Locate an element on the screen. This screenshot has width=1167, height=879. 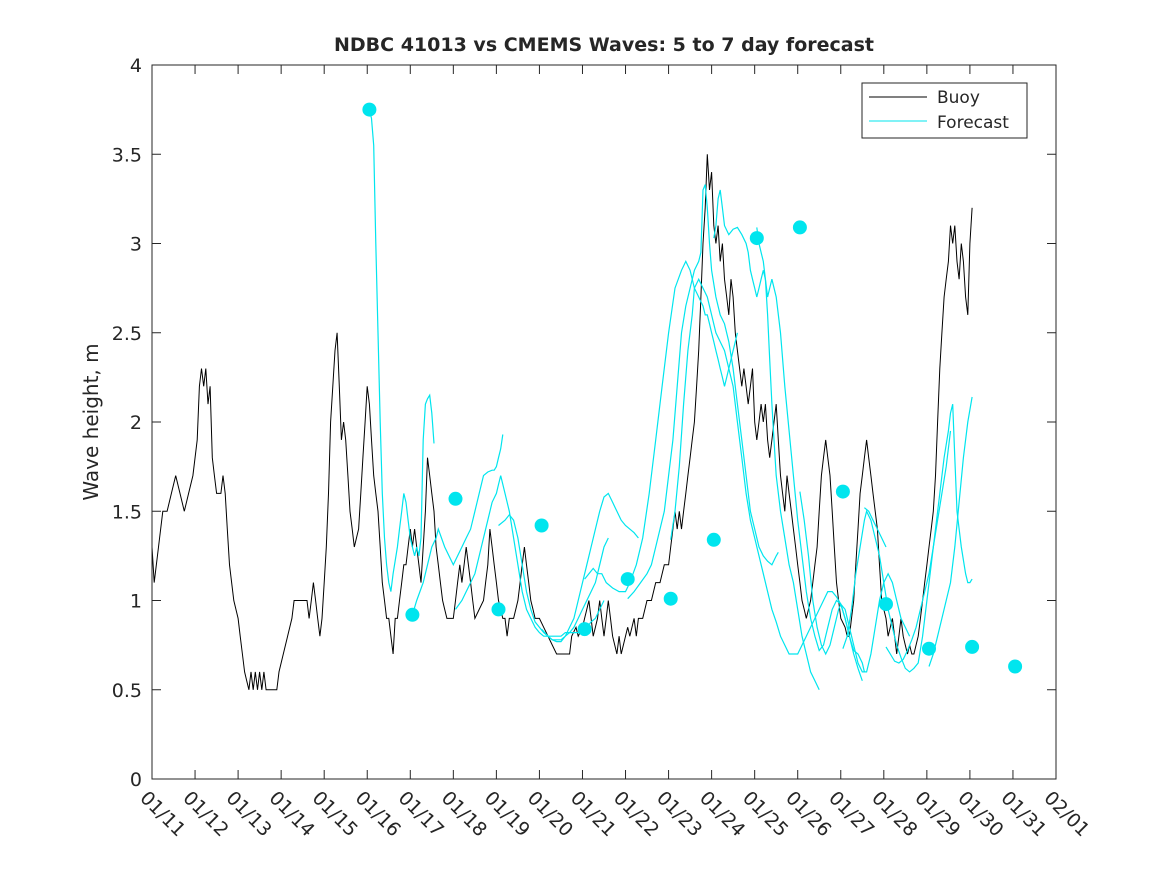
legend-box is located at coordinates (944, 110).